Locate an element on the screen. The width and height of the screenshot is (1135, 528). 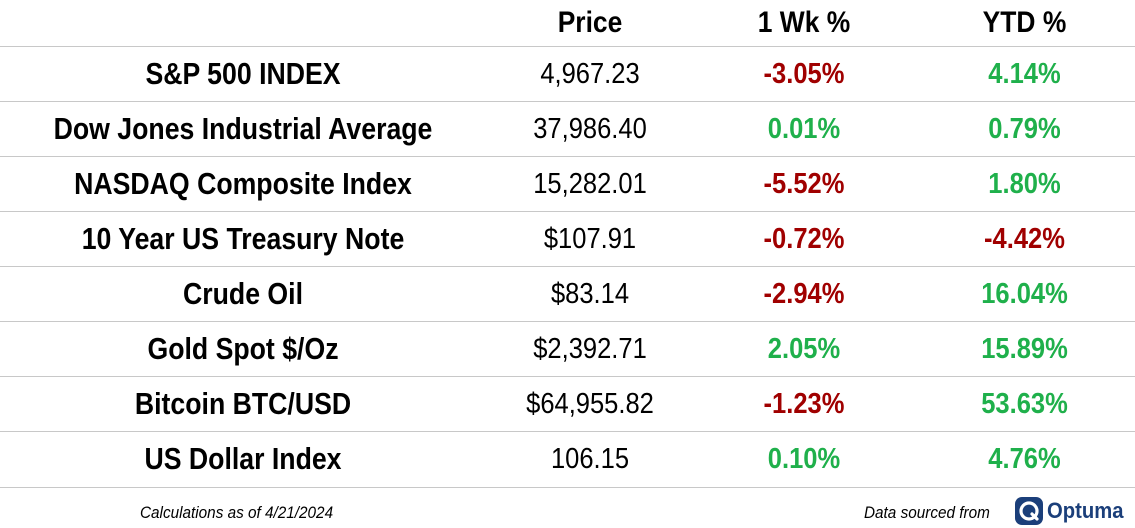
table-row: Gold Spot $/Oz $2,392.71 2.05% 15.89% is located at coordinates (567, 348).